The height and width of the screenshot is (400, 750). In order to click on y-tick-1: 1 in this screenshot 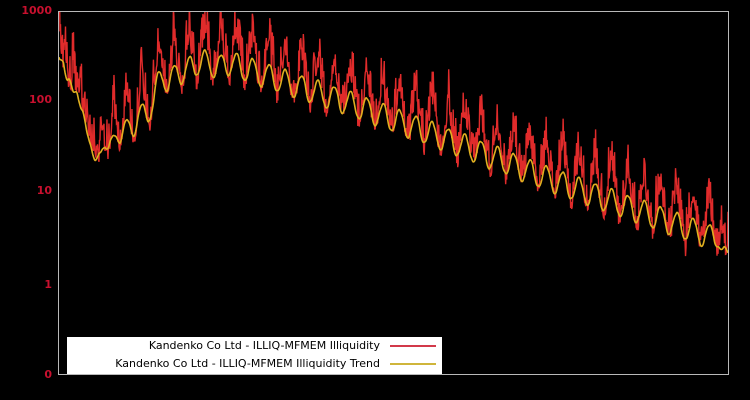, I will do `click(48, 284)`.